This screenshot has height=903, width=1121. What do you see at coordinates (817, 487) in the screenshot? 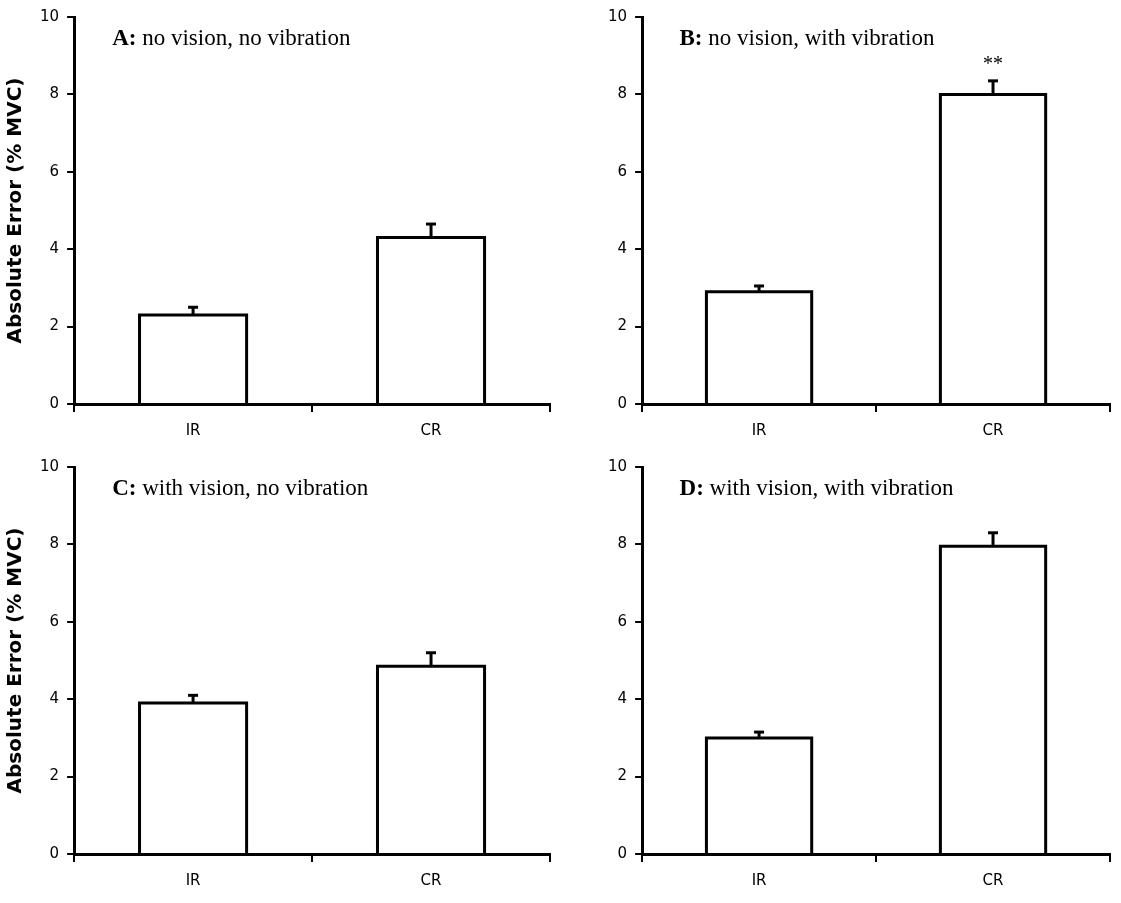
I see `chart-title: D: with vision, with vibration` at bounding box center [817, 487].